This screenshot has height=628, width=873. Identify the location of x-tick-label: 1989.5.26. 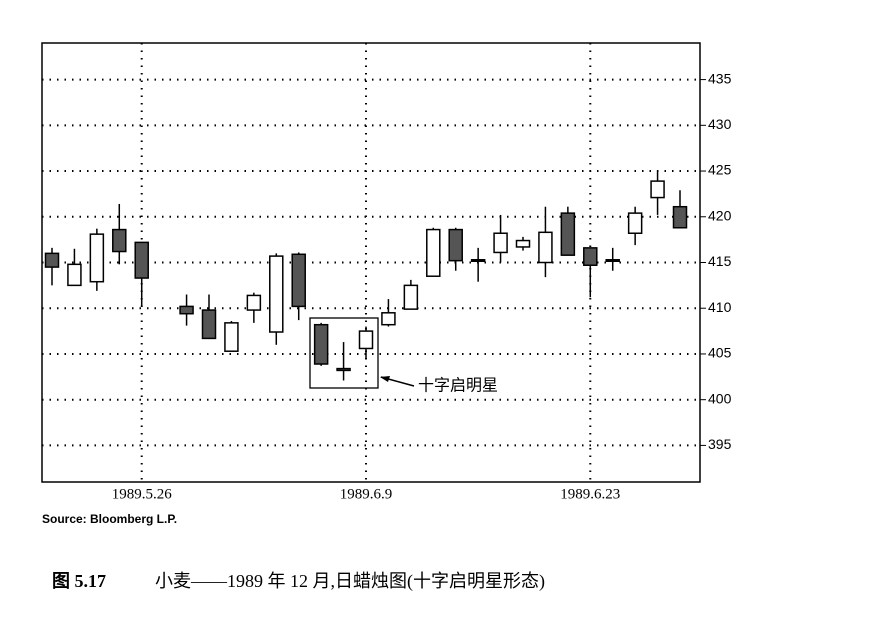
(142, 494).